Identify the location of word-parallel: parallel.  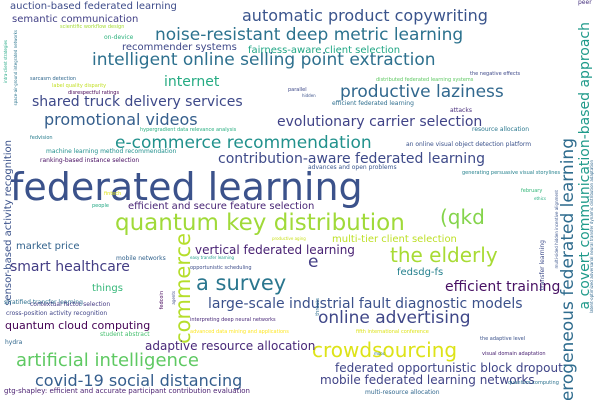
(297, 90).